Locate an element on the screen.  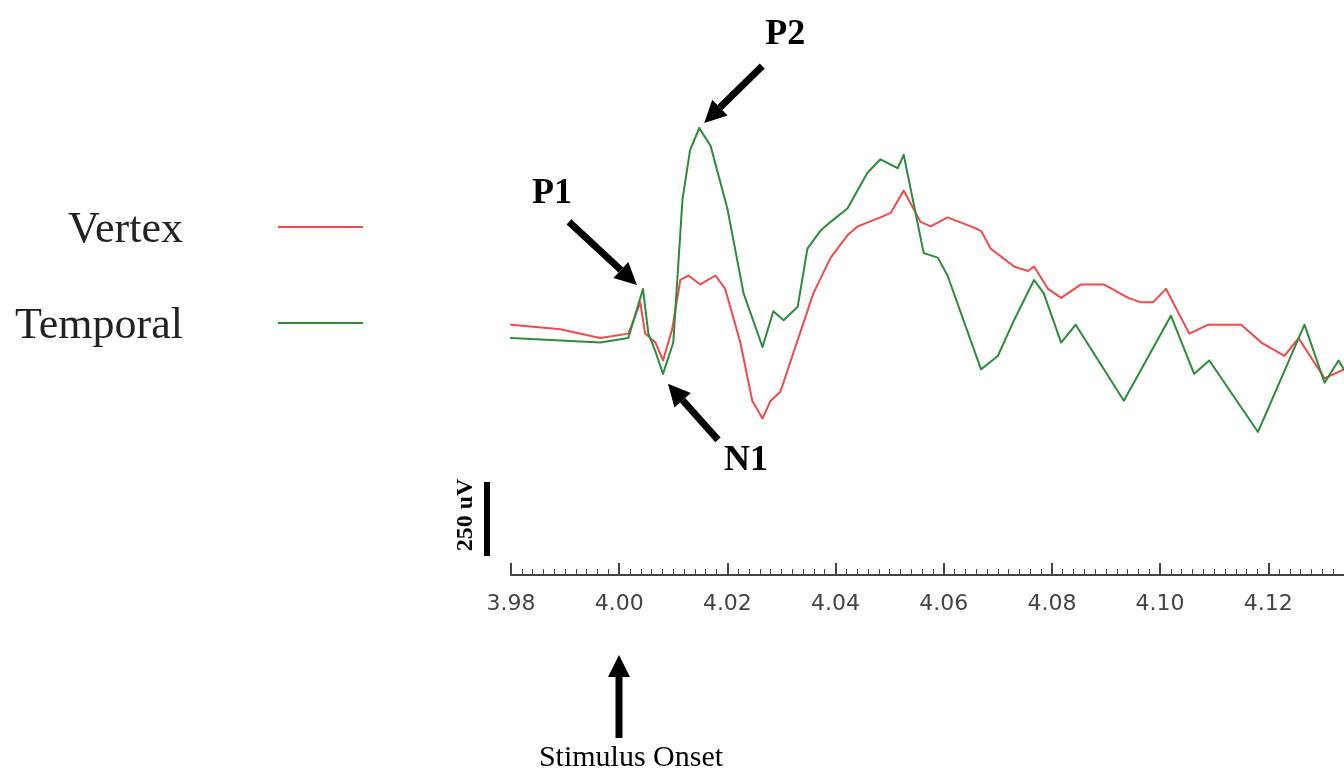
legend-label: Temporal is located at coordinates (99, 323).